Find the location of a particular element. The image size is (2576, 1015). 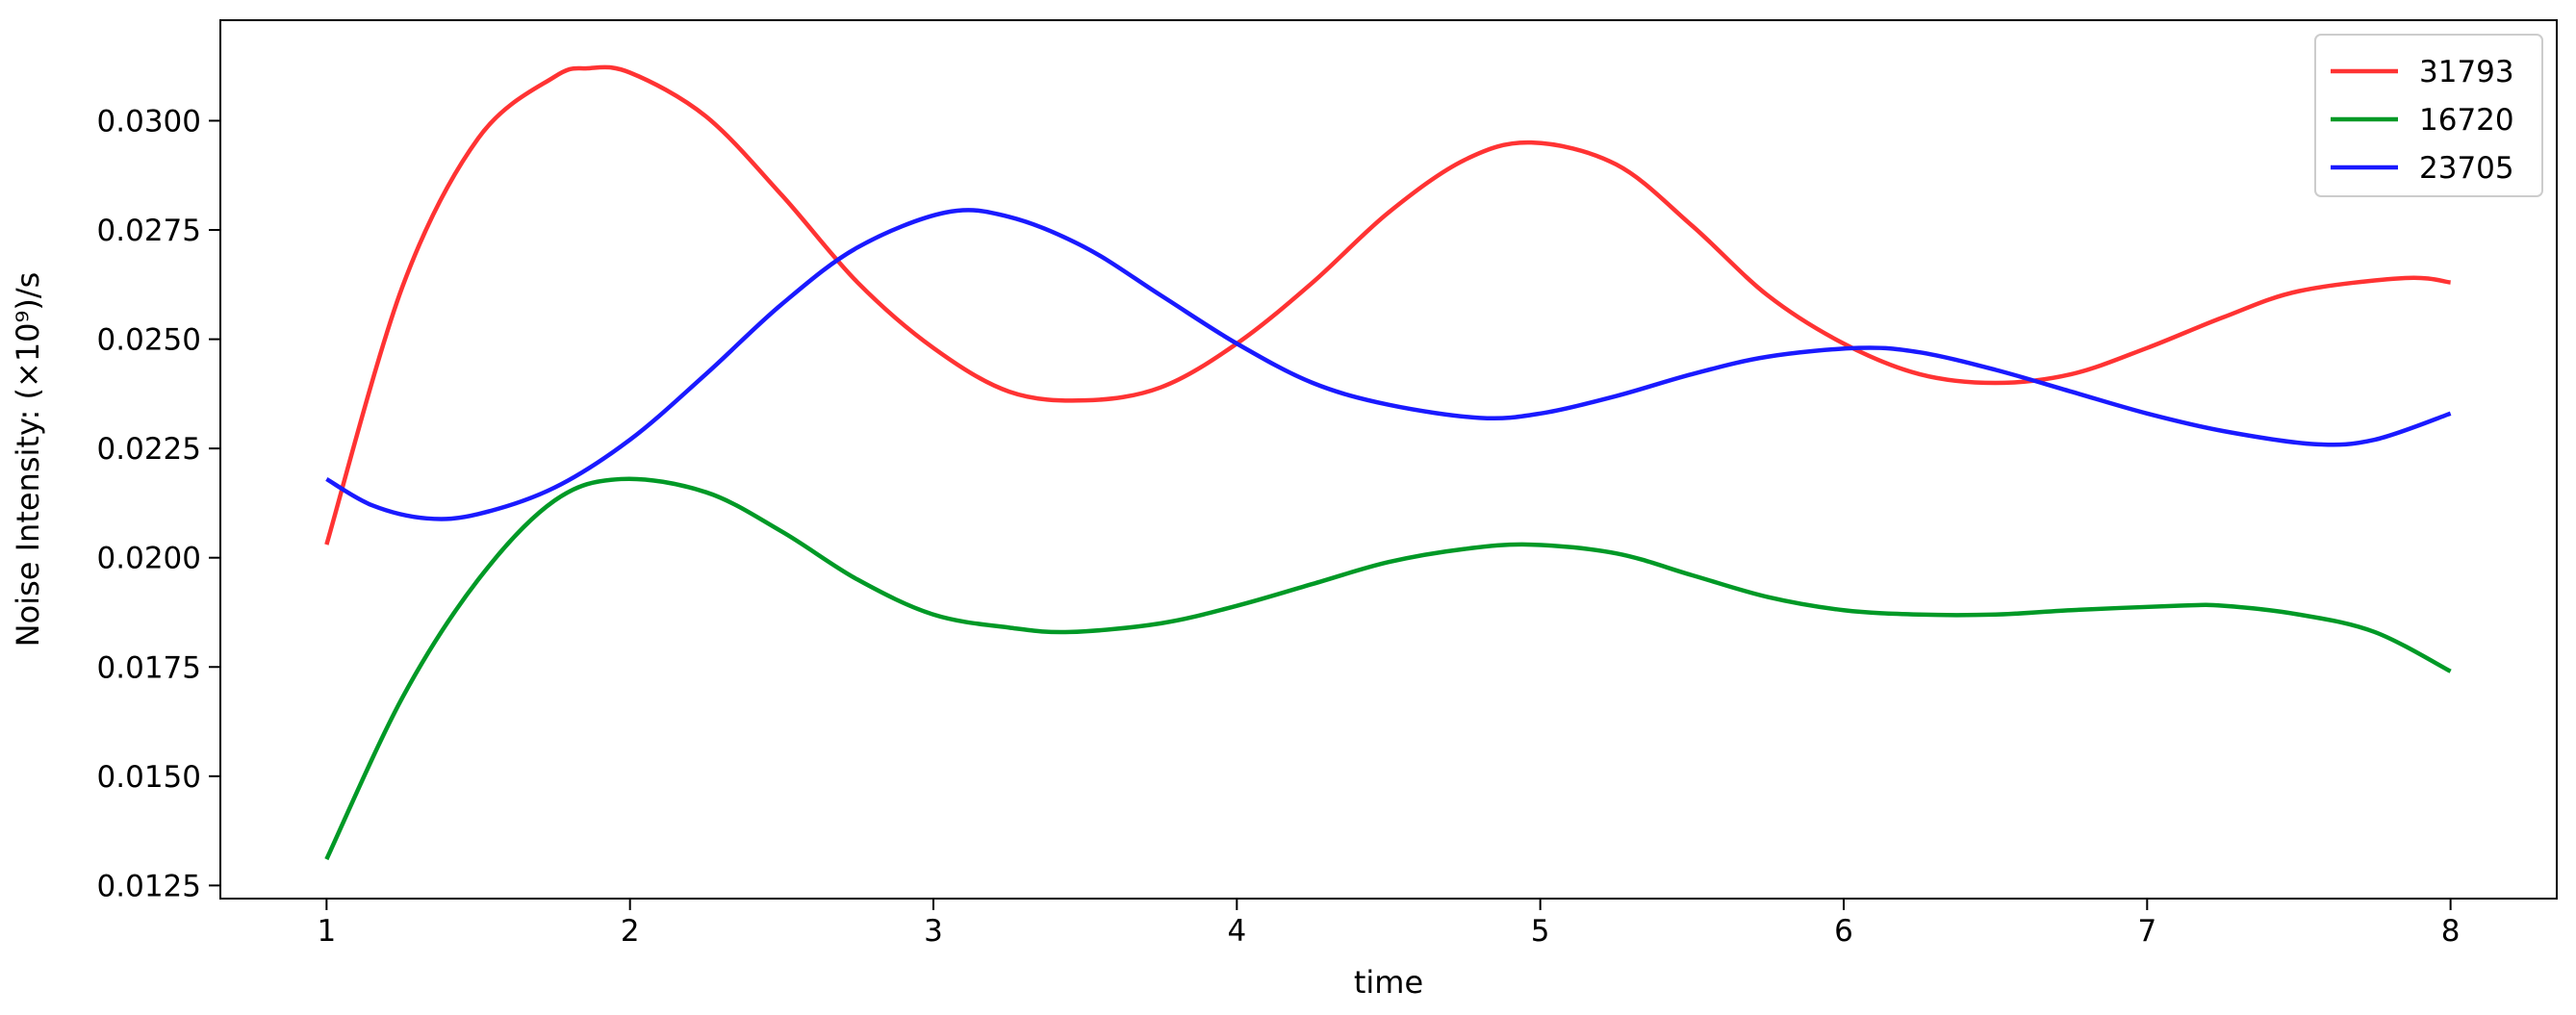

y-tick-label: 0.0300 is located at coordinates (149, 121).